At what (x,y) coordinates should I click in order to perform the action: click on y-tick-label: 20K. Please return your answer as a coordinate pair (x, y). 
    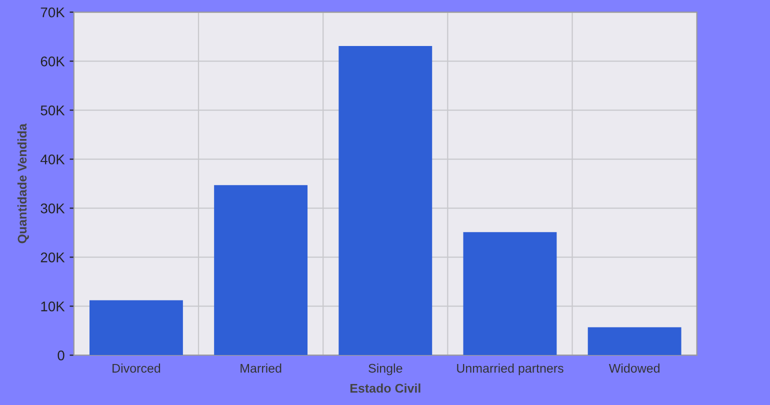
    Looking at the image, I should click on (52, 257).